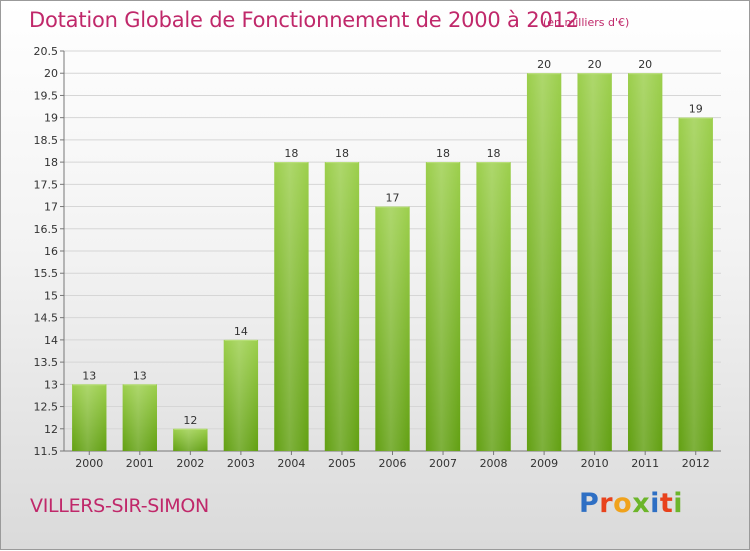  I want to click on bar-2002, so click(190, 439).